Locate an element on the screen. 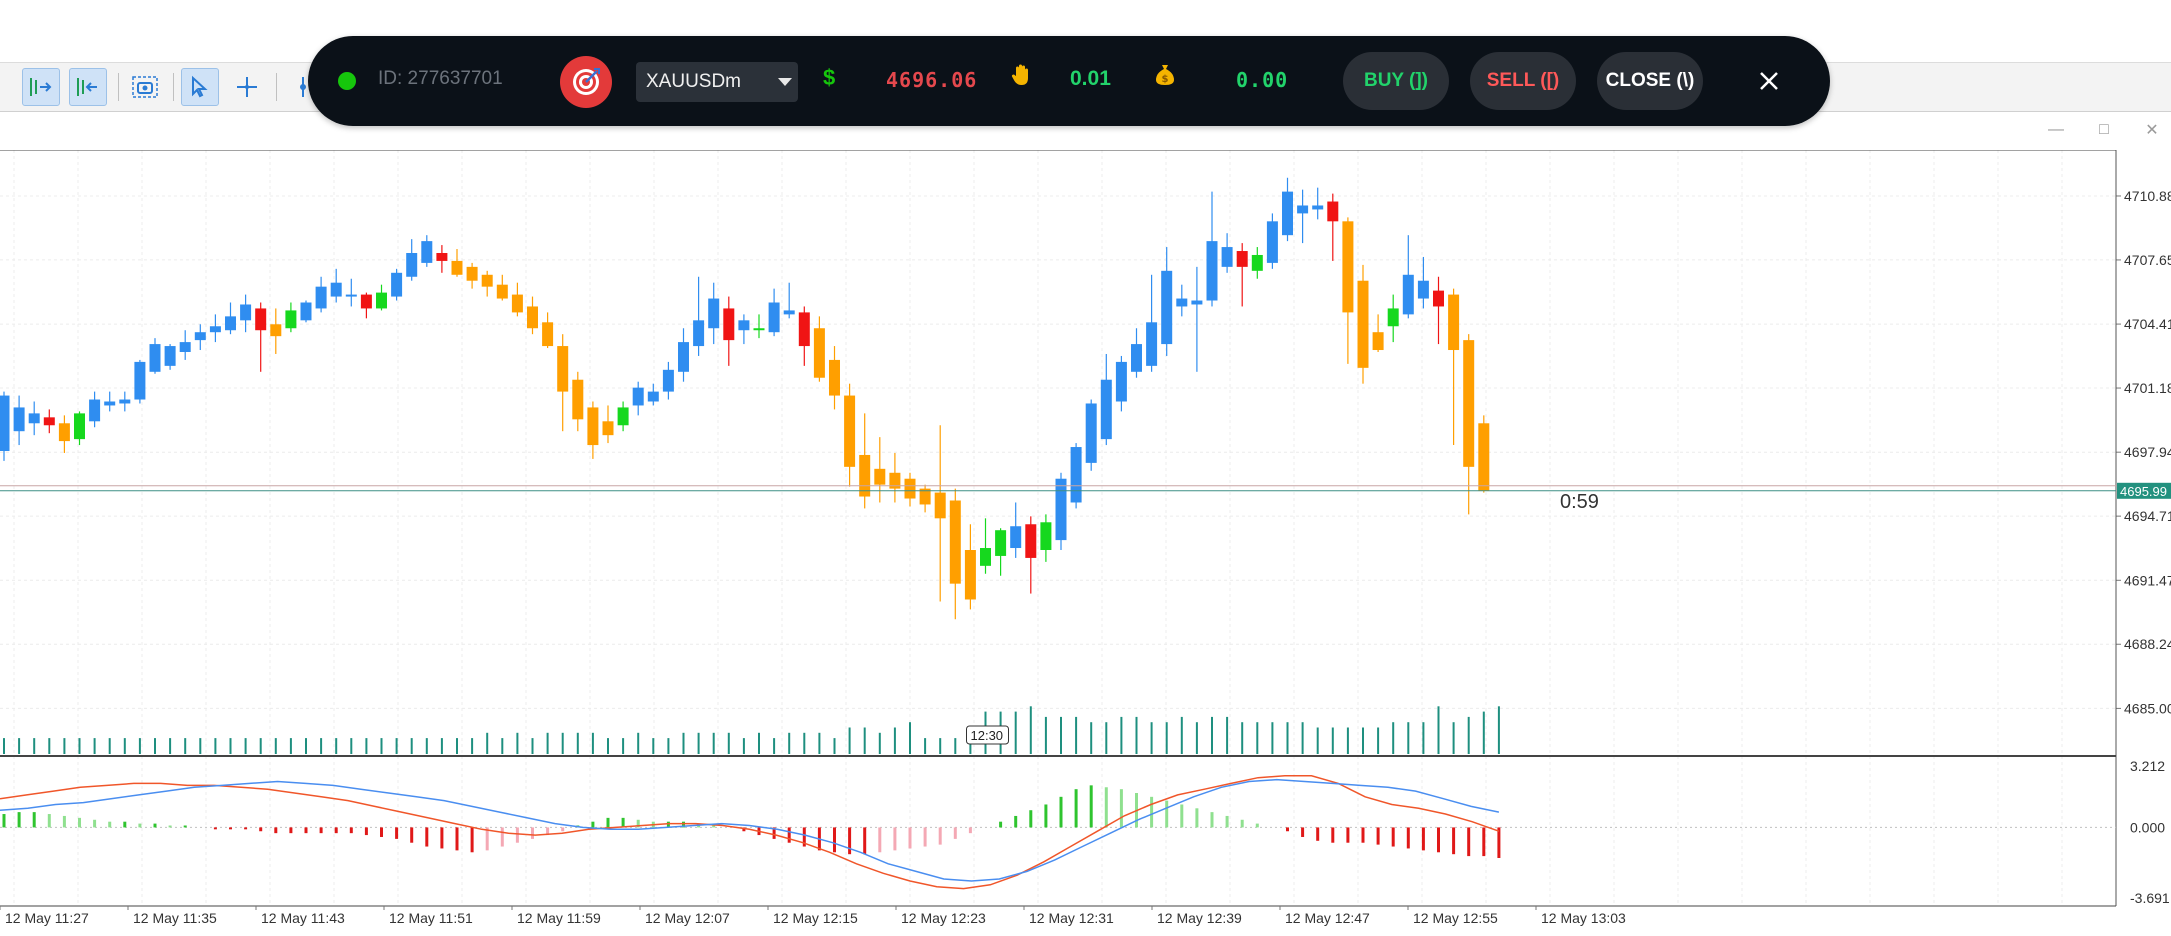 This screenshot has width=2171, height=936. price-axis-label: 4701.18 is located at coordinates (2147, 388).